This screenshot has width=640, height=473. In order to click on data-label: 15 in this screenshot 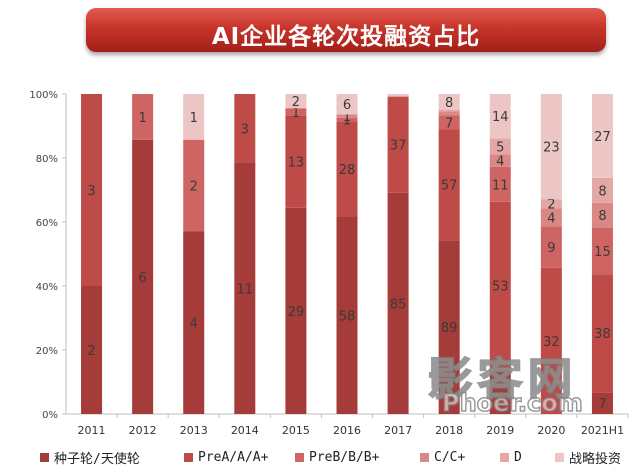, I will do `click(602, 252)`.